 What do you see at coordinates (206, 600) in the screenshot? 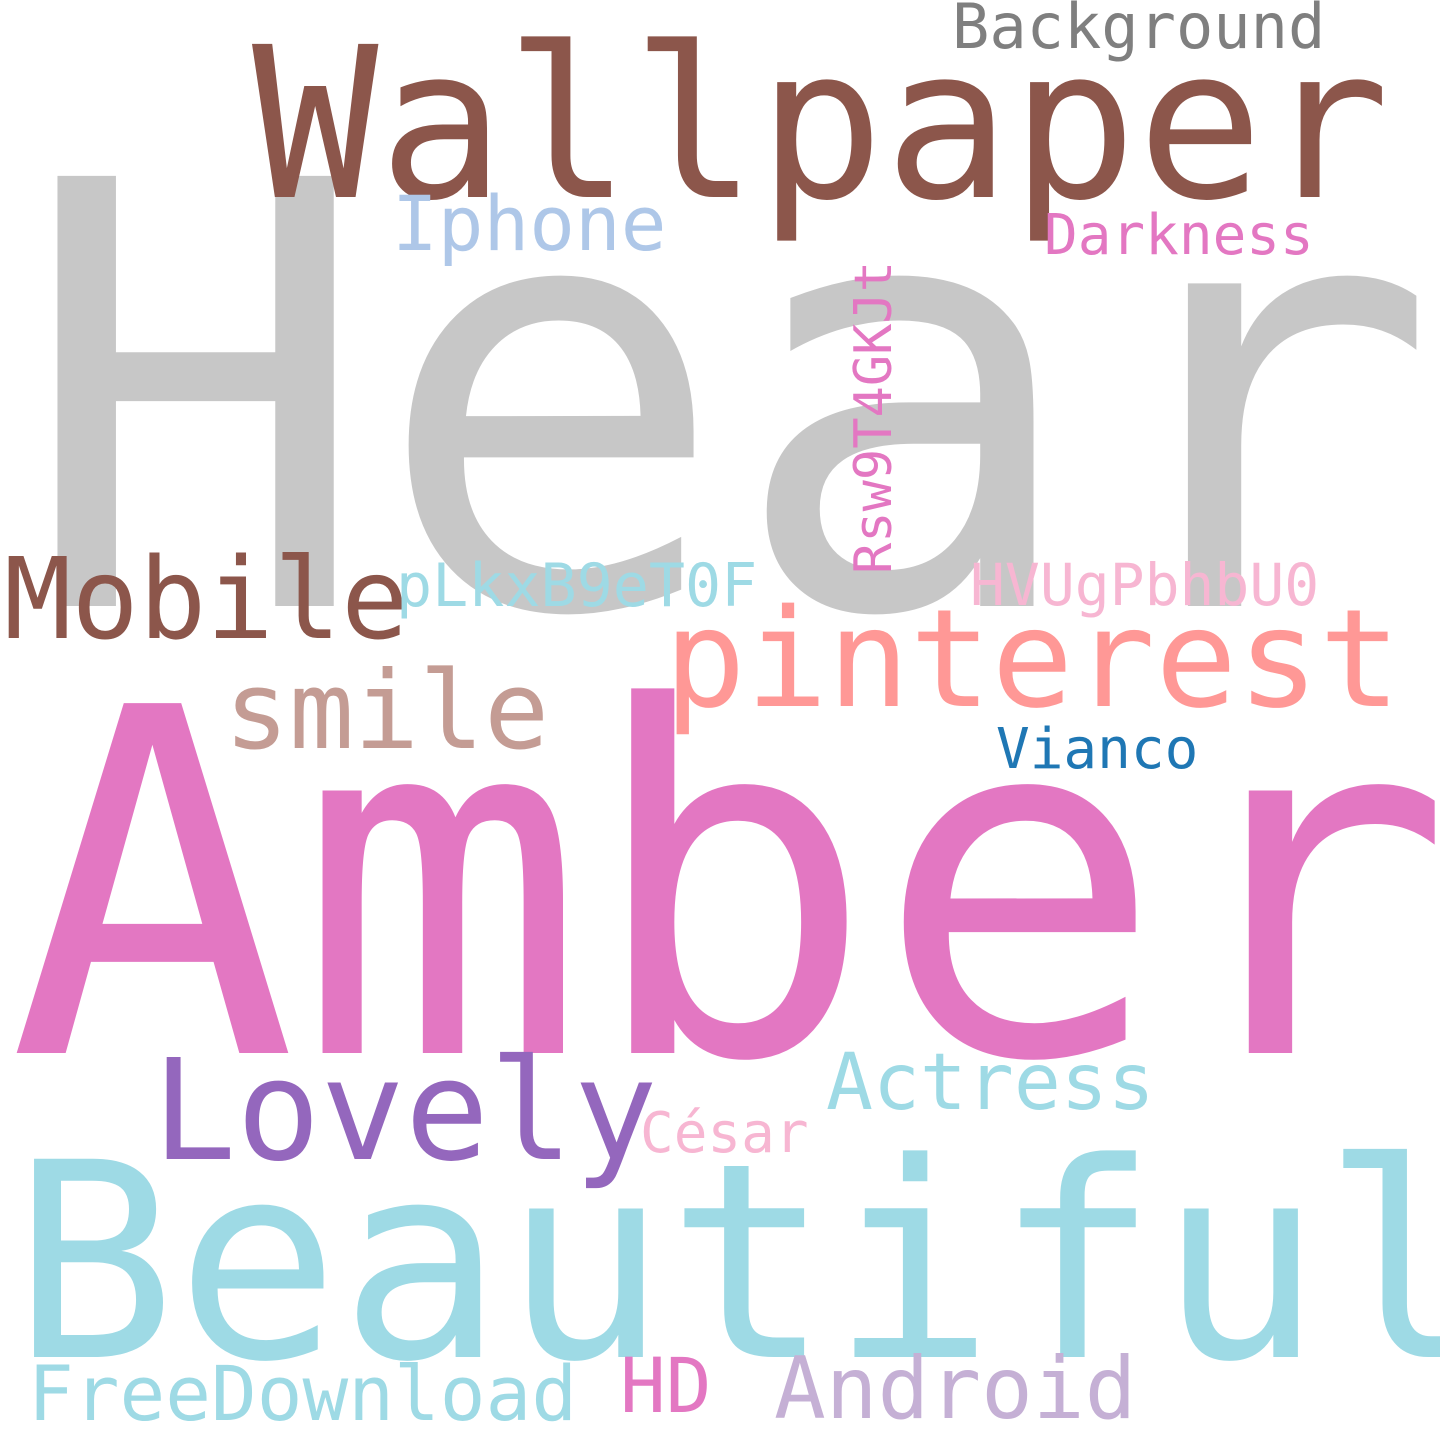
I see `word-mobile: Mobile` at bounding box center [206, 600].